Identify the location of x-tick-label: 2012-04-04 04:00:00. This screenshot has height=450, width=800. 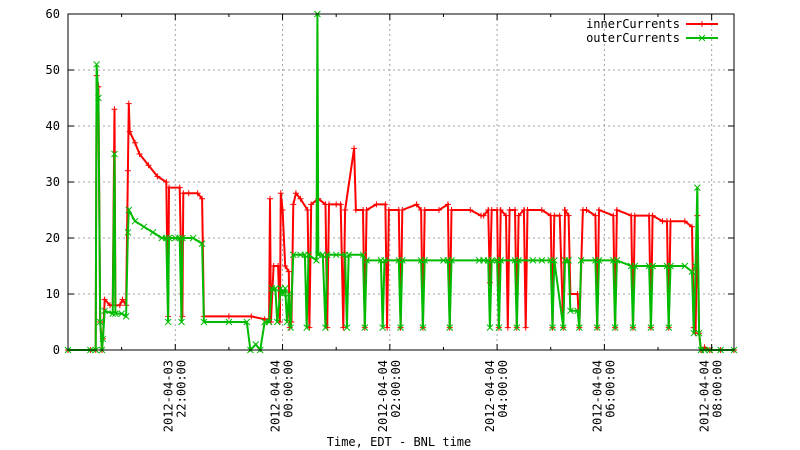
(496, 396).